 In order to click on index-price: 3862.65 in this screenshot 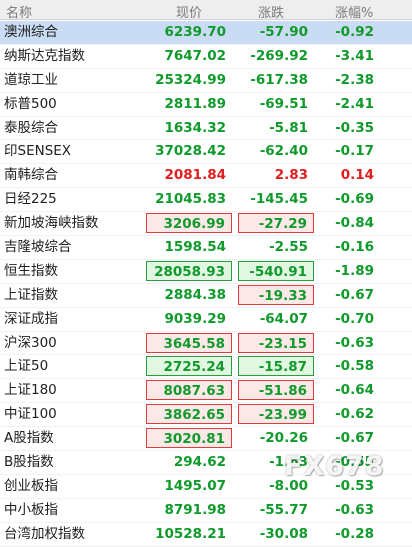, I will do `click(189, 414)`.